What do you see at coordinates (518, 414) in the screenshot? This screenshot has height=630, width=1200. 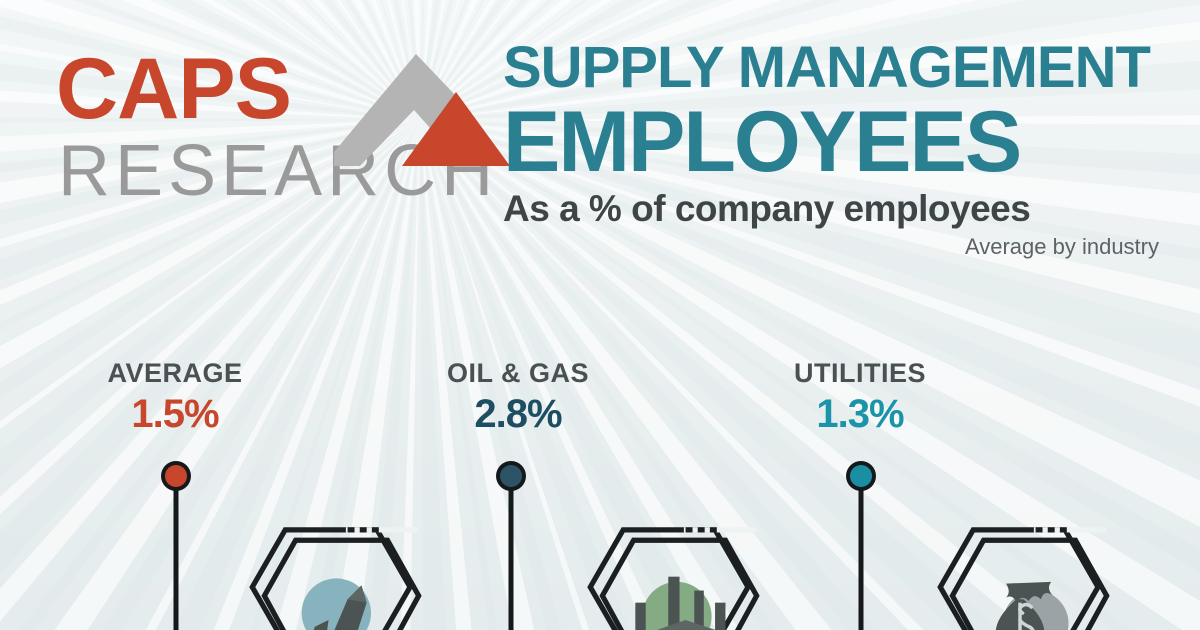 I see `stat-value: 2.8%` at bounding box center [518, 414].